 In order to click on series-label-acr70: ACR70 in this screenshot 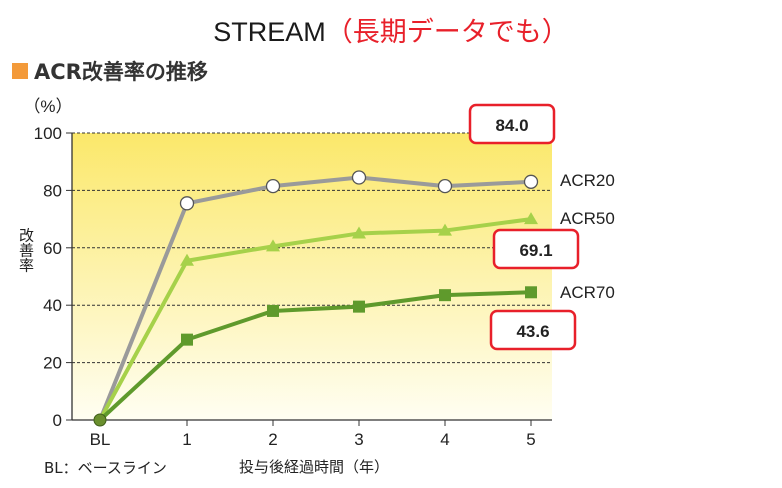, I will do `click(587, 292)`.